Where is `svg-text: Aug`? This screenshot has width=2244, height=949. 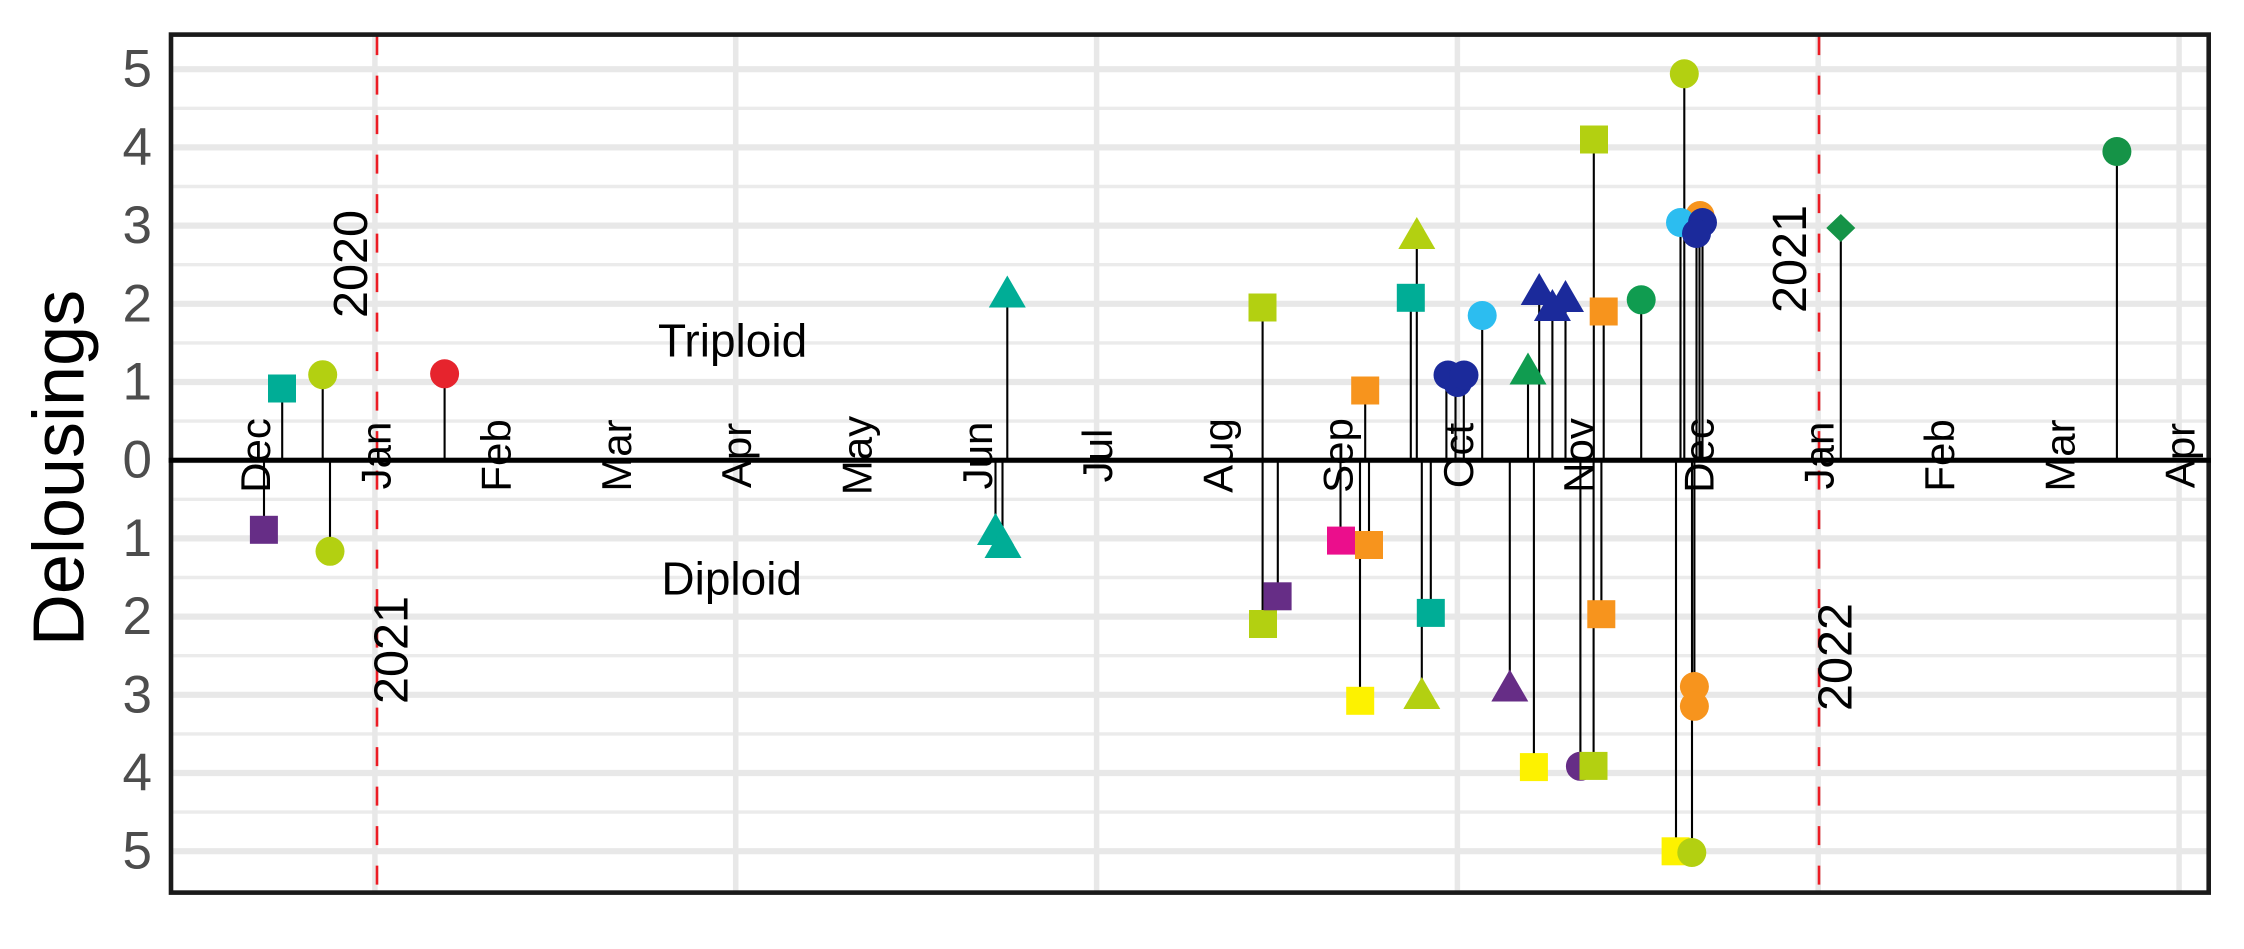 svg-text: Aug is located at coordinates (1217, 455).